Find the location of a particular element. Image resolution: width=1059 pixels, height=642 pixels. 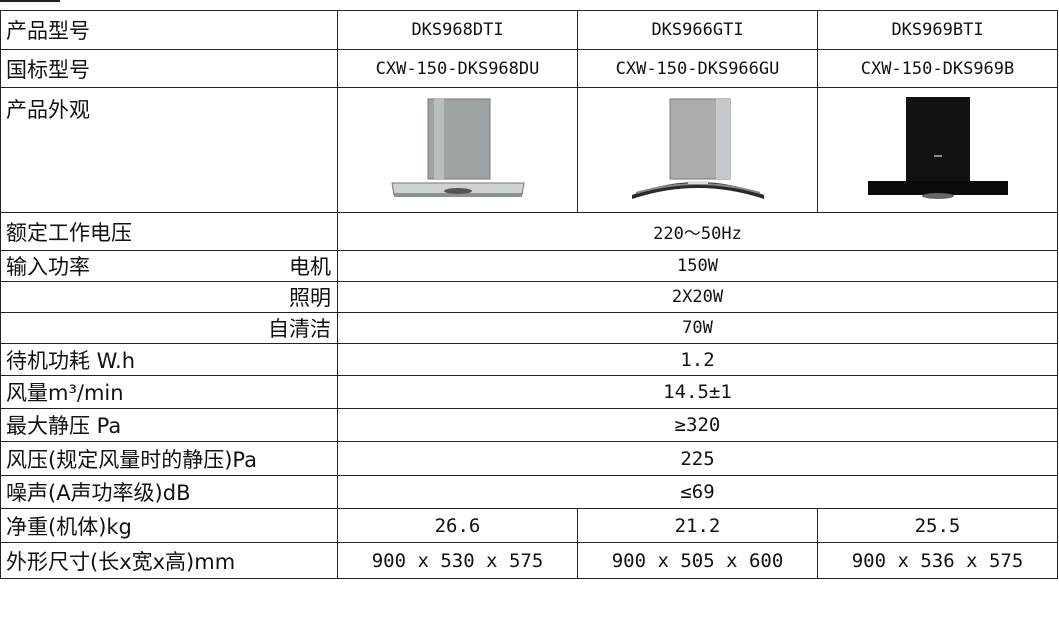

national-2: CXW-150-DKS966GU is located at coordinates (697, 68).